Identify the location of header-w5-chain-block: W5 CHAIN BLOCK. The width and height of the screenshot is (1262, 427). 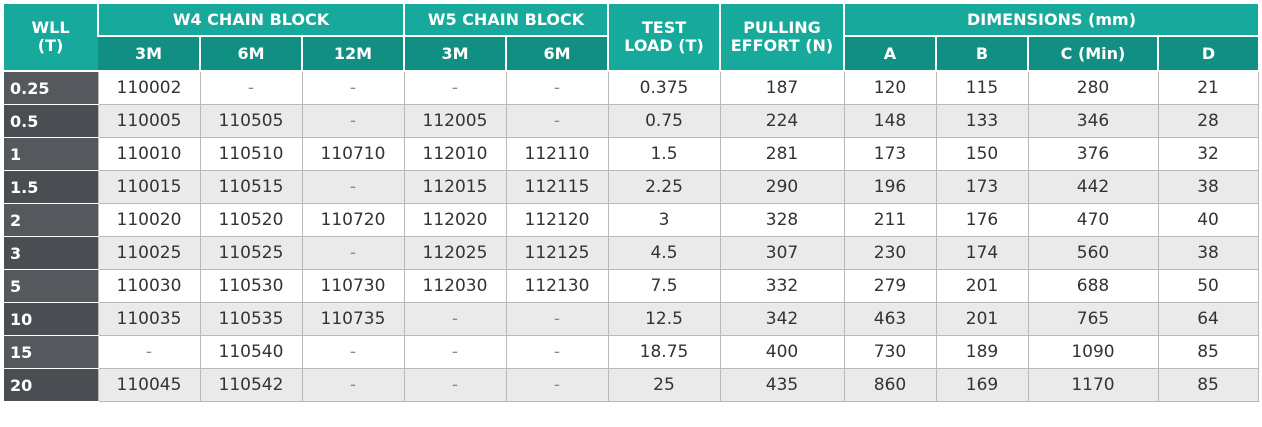
(505, 20).